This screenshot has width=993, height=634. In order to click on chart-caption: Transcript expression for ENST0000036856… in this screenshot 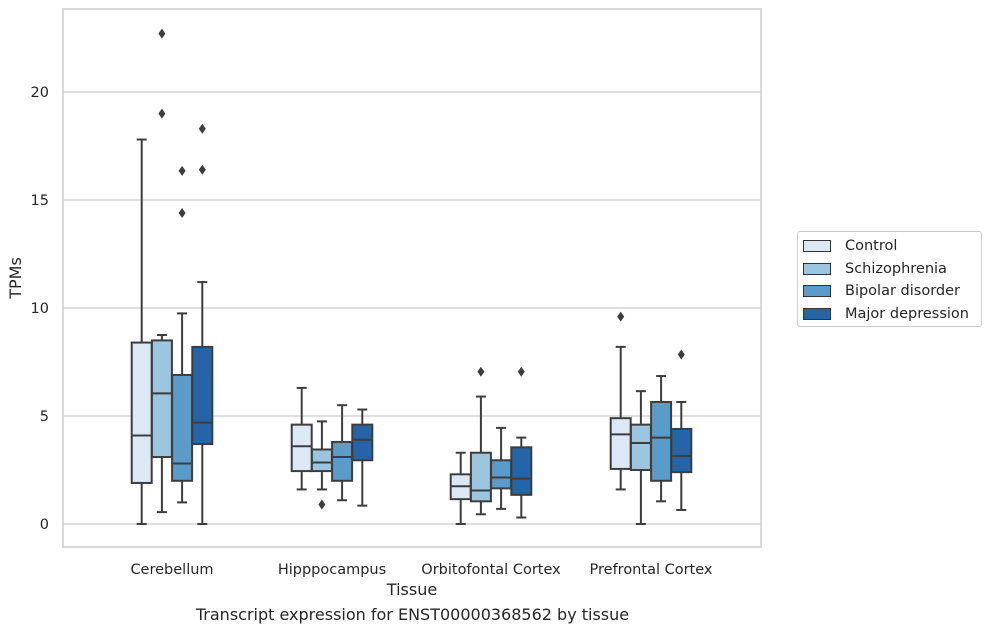, I will do `click(412, 614)`.